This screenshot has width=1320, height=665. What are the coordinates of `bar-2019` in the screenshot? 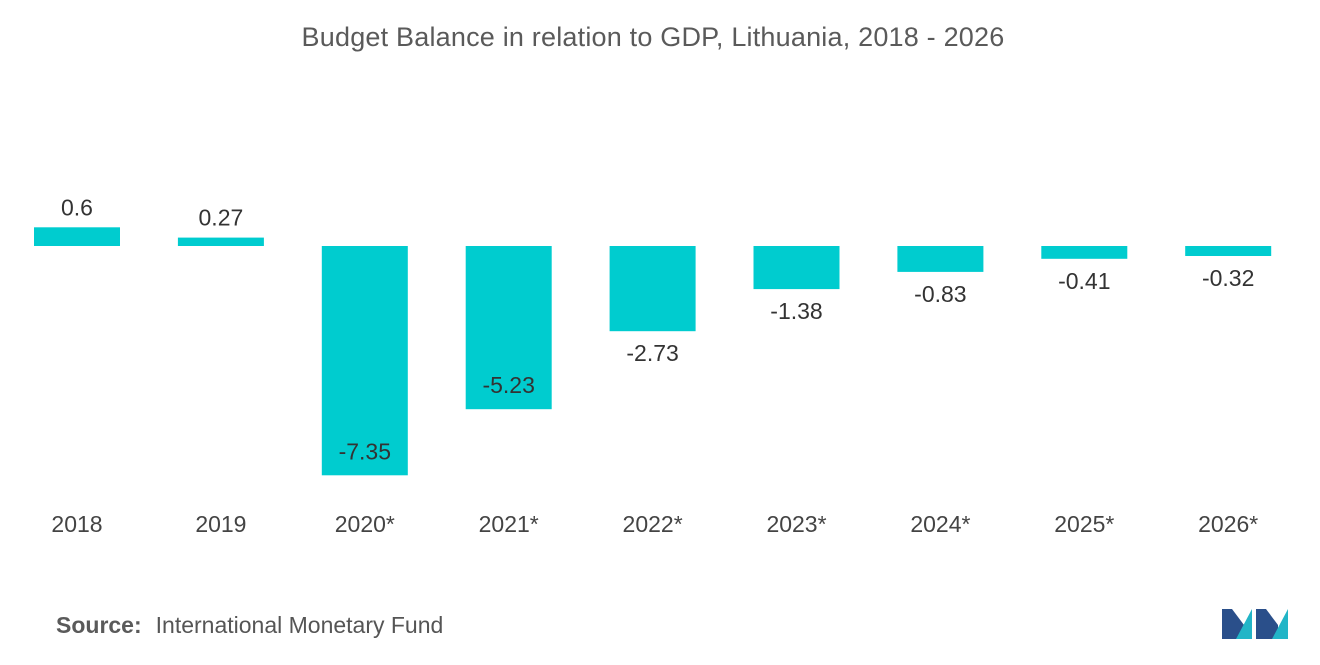 It's located at (220, 241).